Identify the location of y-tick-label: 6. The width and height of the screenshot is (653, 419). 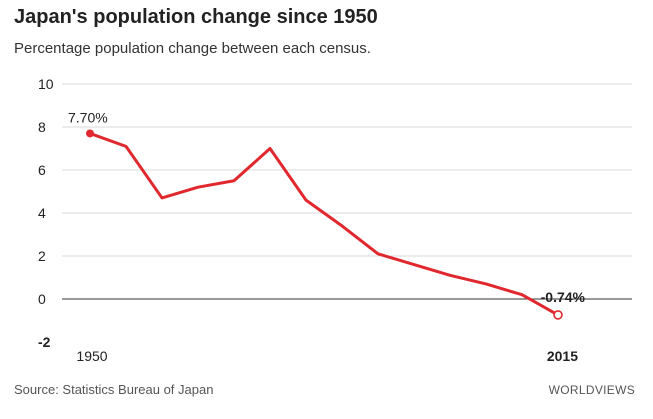
(42, 170).